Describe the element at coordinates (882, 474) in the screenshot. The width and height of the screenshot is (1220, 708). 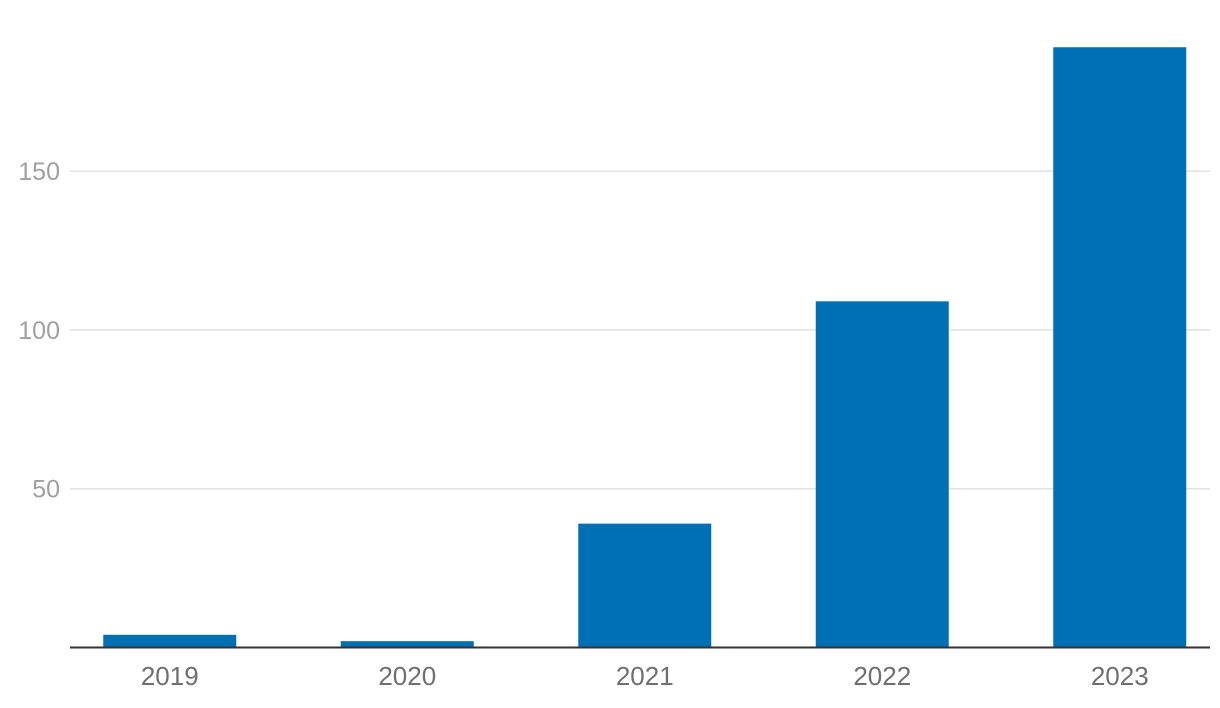
I see `bar-2022` at that location.